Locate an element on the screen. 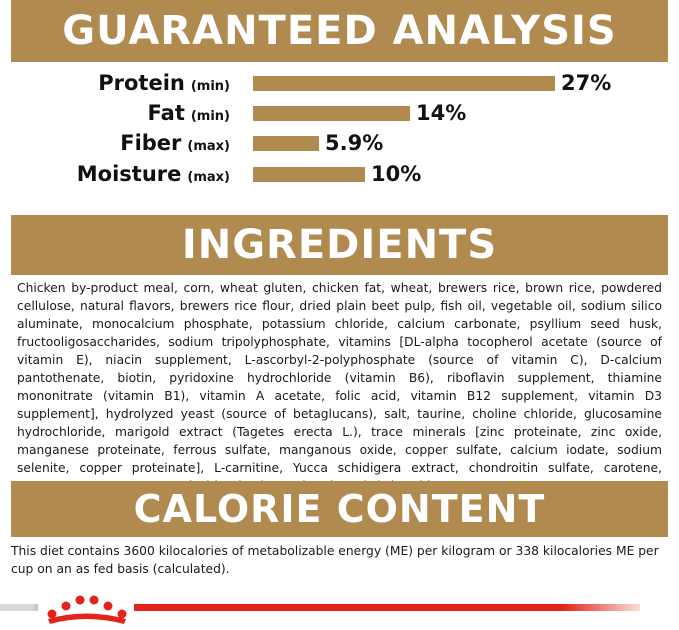 The height and width of the screenshot is (630, 679). analysis-label: Fiber (max) is located at coordinates (175, 145).